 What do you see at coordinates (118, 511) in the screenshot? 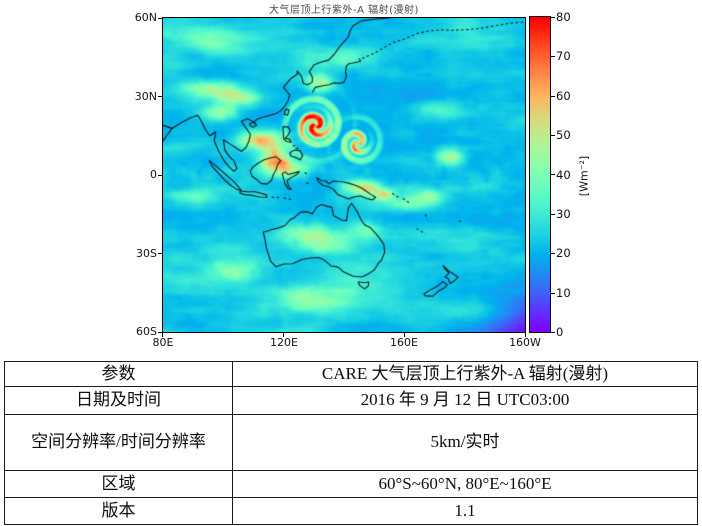
I see `row-label: 版本` at bounding box center [118, 511].